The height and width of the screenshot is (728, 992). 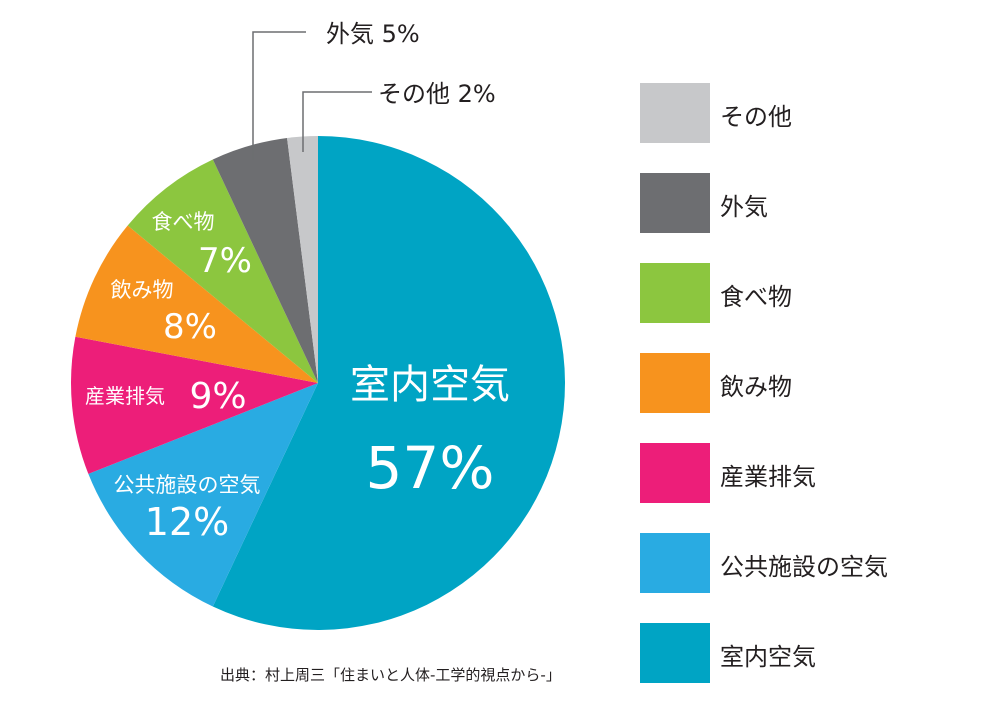 I want to click on legend-swatch-outdoor, so click(x=675, y=203).